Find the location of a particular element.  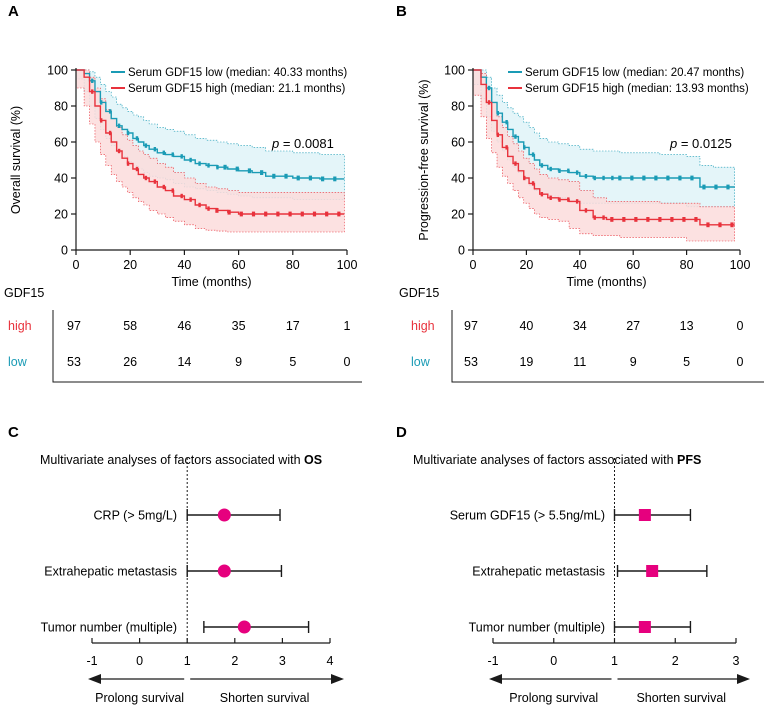

arrow-label-shorten: Shorten survival is located at coordinates (265, 698).